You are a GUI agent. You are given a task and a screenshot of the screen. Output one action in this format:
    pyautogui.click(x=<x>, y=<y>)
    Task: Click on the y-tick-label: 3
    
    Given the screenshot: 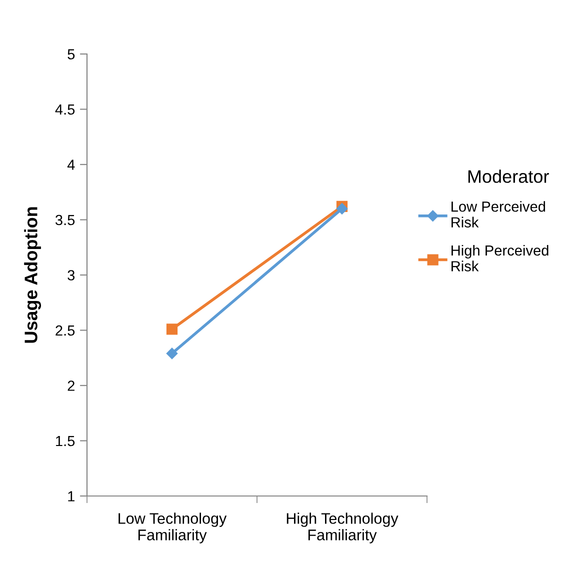 What is the action you would take?
    pyautogui.click(x=71, y=275)
    